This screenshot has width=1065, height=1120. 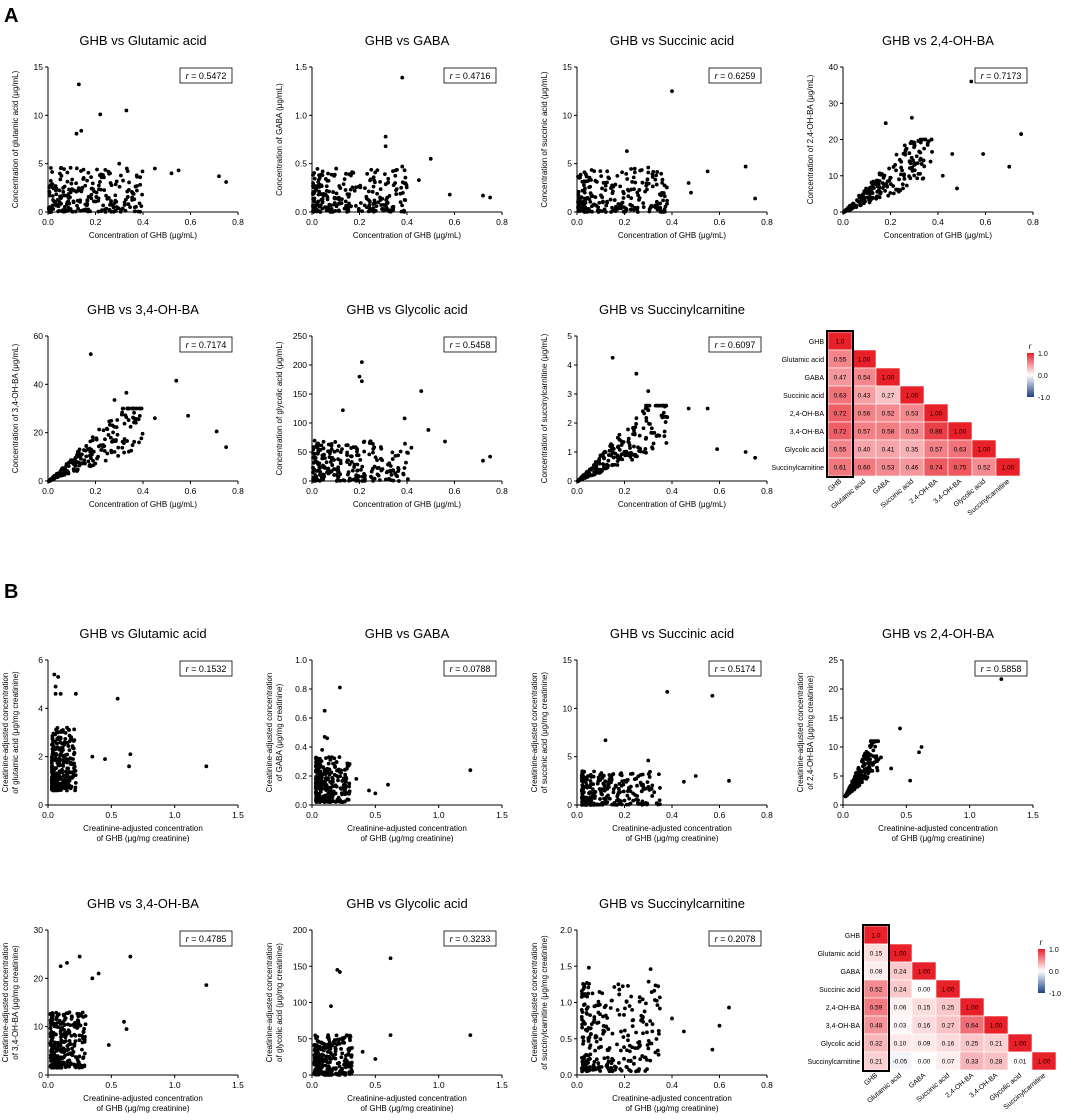 I want to click on x-tick-label: 0.4, so click(x=143, y=491).